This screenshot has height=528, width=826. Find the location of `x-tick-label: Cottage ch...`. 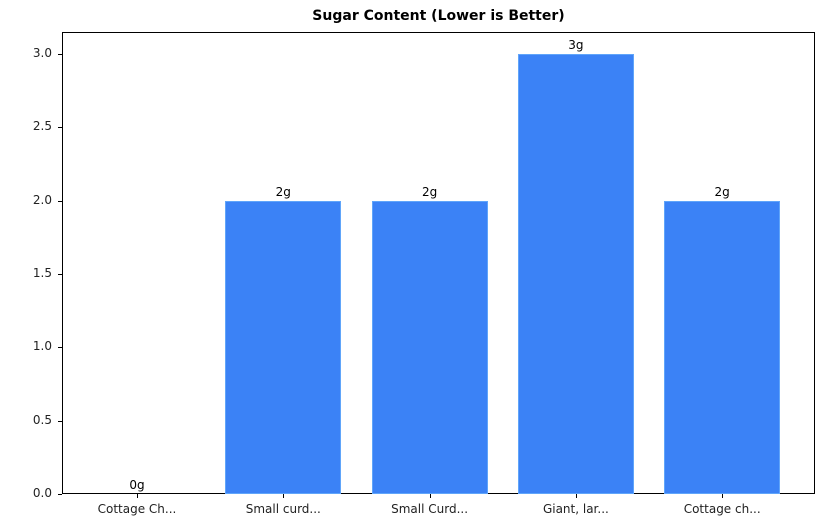

x-tick-label: Cottage ch... is located at coordinates (722, 509).